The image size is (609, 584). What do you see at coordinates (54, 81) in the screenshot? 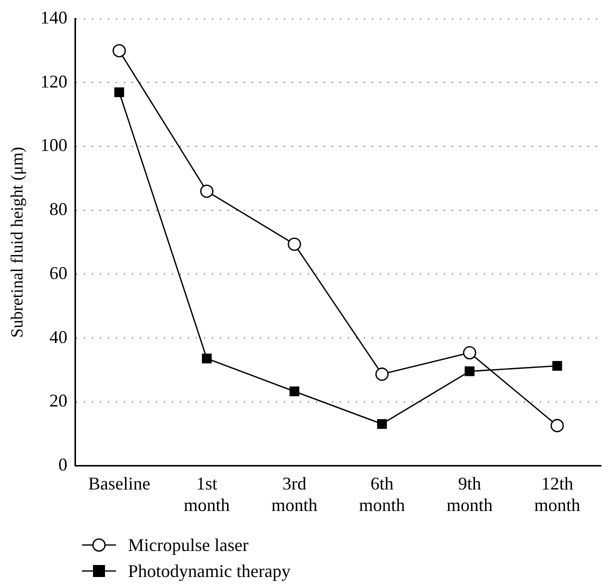
I see `y-tick-label: 120` at bounding box center [54, 81].